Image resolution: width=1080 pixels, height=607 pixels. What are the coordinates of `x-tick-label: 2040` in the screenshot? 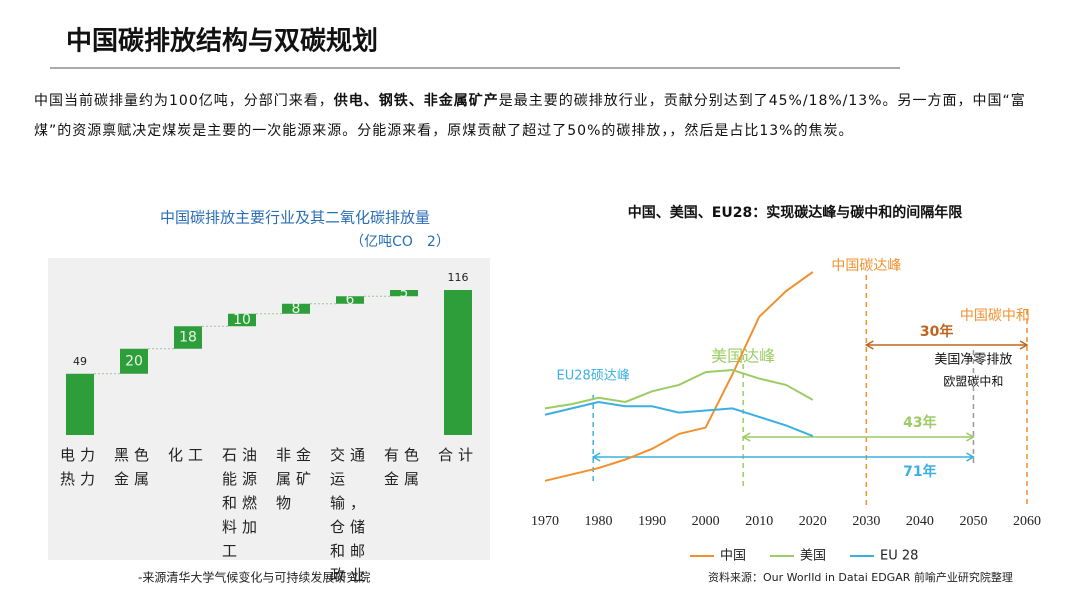 It's located at (920, 521).